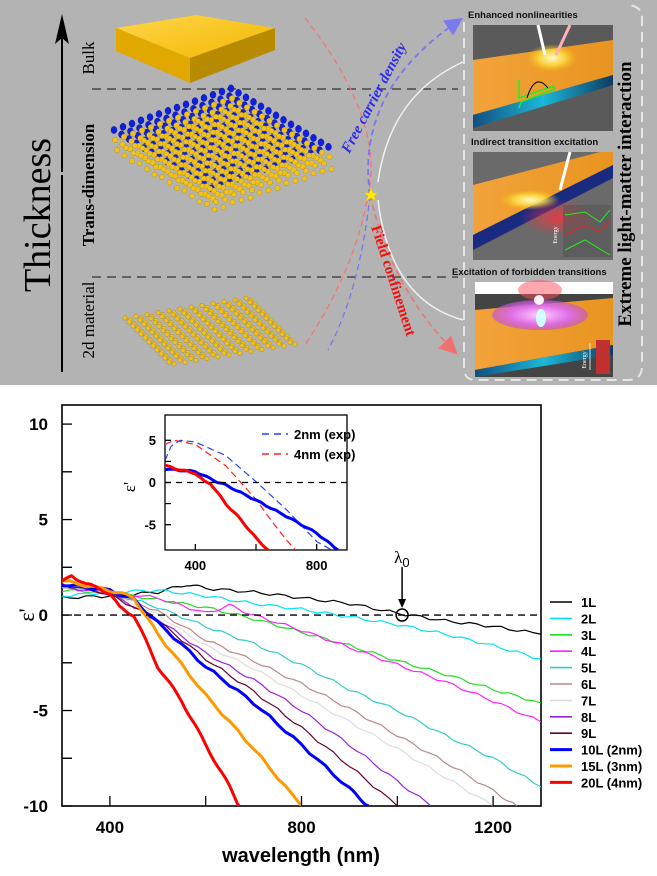 The width and height of the screenshot is (657, 876). I want to click on free-carrier-density-curve-lower, so click(349, 272).